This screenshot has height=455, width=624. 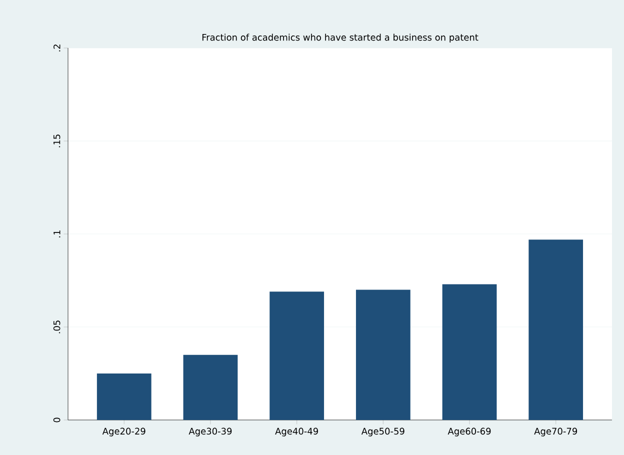 What do you see at coordinates (210, 432) in the screenshot?
I see `x-tick-label: Age30-39` at bounding box center [210, 432].